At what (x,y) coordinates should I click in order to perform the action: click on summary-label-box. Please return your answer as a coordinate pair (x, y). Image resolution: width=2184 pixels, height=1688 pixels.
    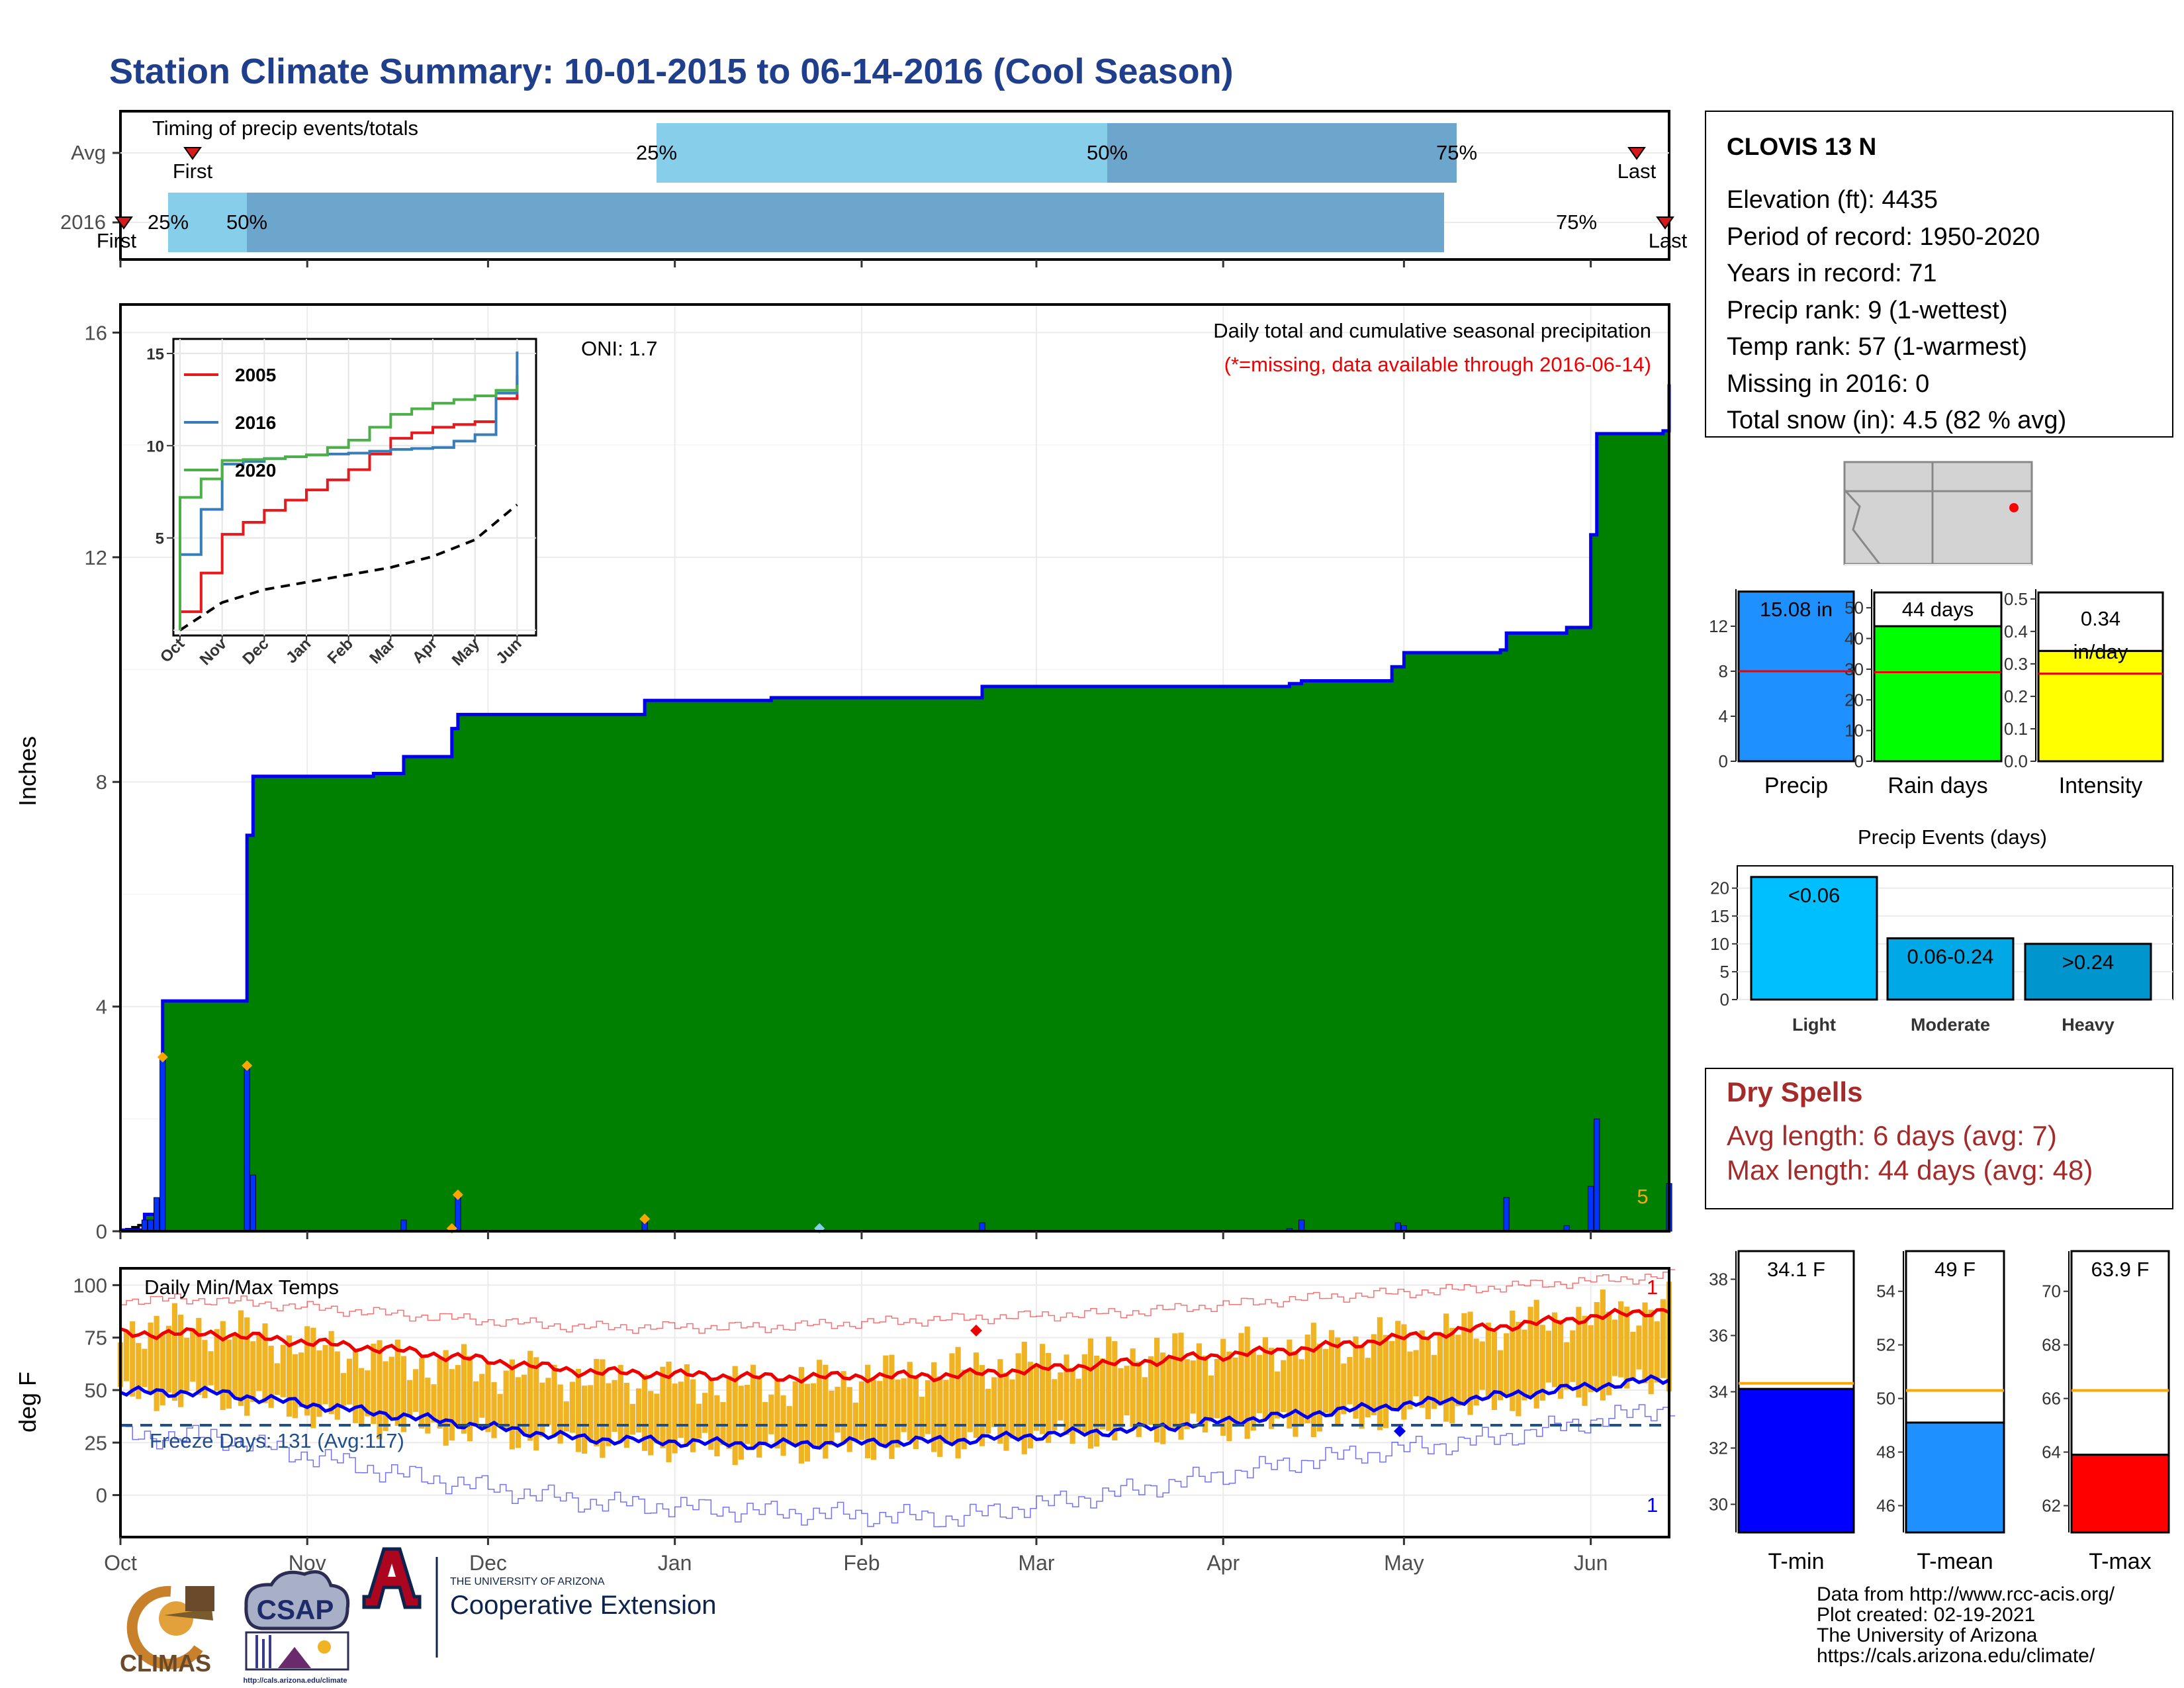
    Looking at the image, I should click on (1938, 609).